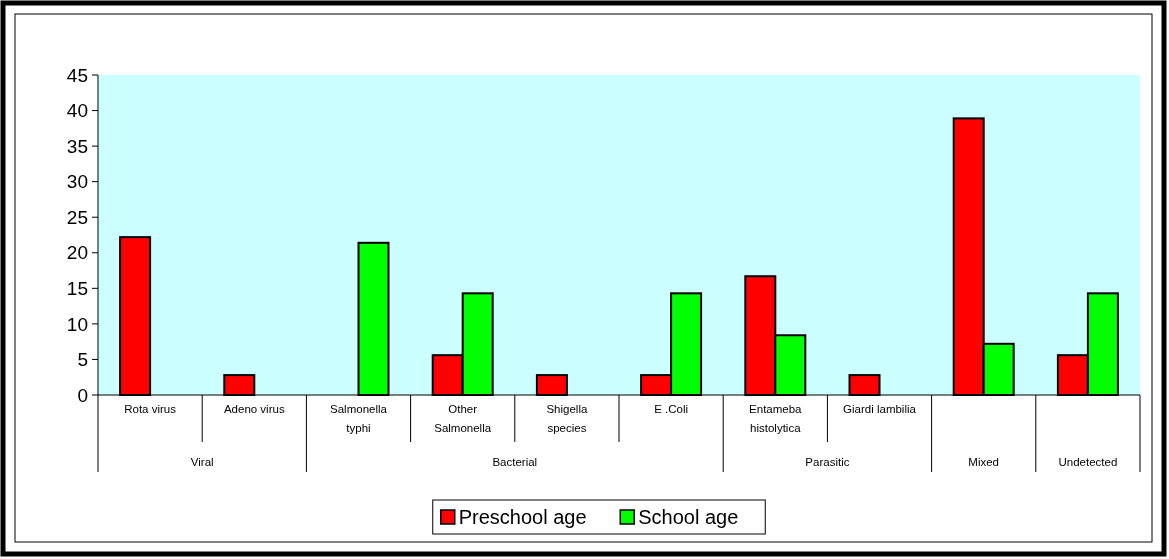  Describe the element at coordinates (77, 111) in the screenshot. I see `y-tick-label: 40` at that location.